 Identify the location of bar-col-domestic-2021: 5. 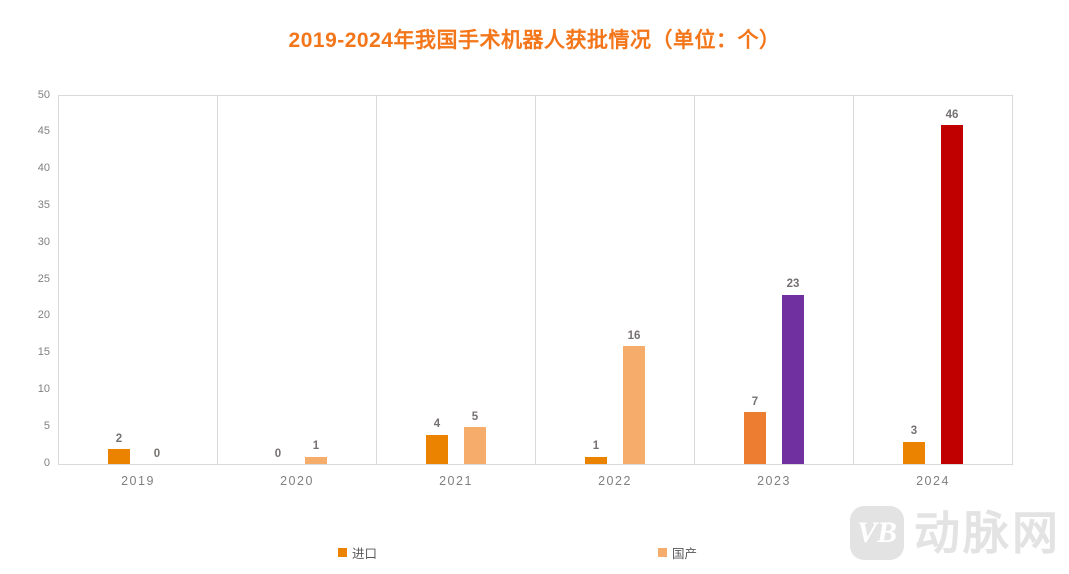
(475, 280).